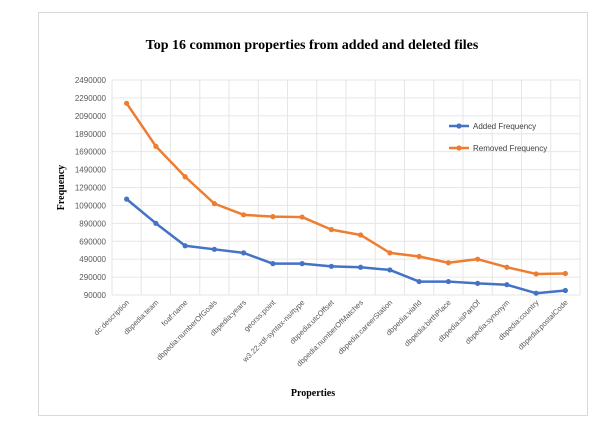 The width and height of the screenshot is (606, 430). I want to click on y-axis-title: Frequency, so click(61, 187).